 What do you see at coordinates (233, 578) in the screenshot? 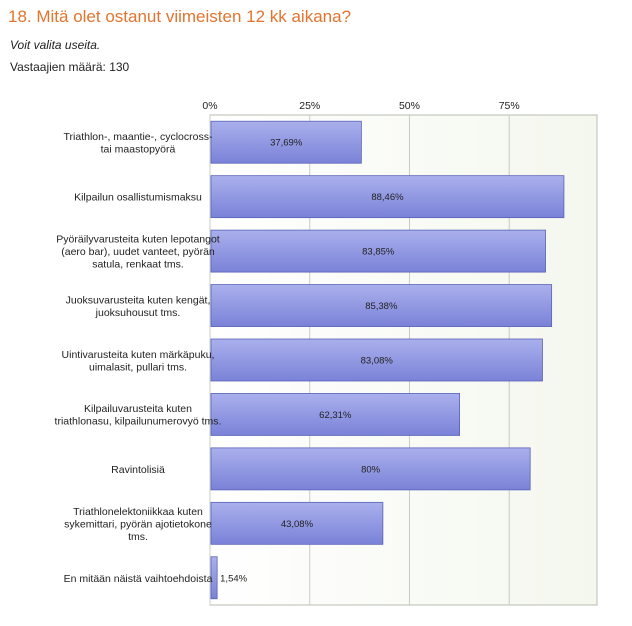
I see `bar-value-label: 1,54%` at bounding box center [233, 578].